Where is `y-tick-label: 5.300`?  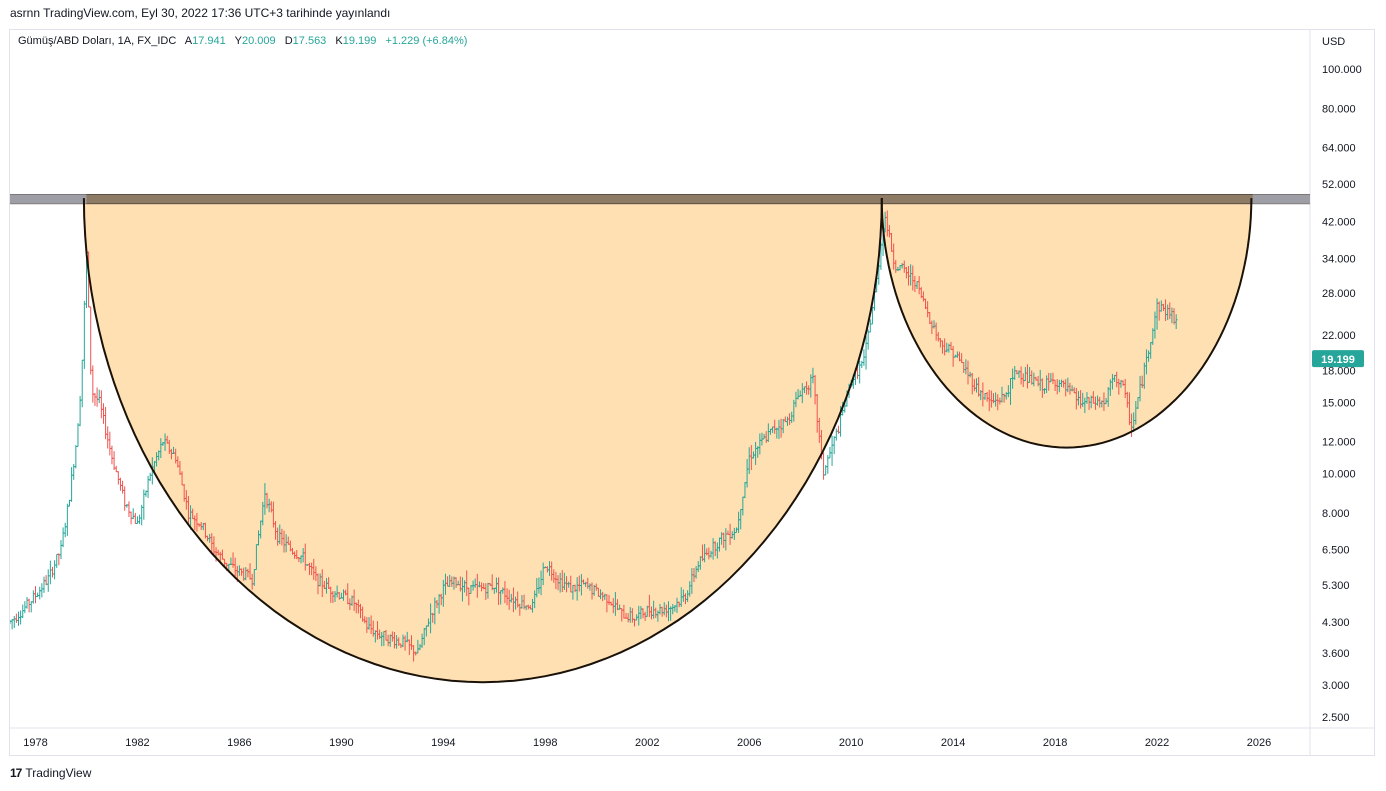
y-tick-label: 5.300 is located at coordinates (1336, 586).